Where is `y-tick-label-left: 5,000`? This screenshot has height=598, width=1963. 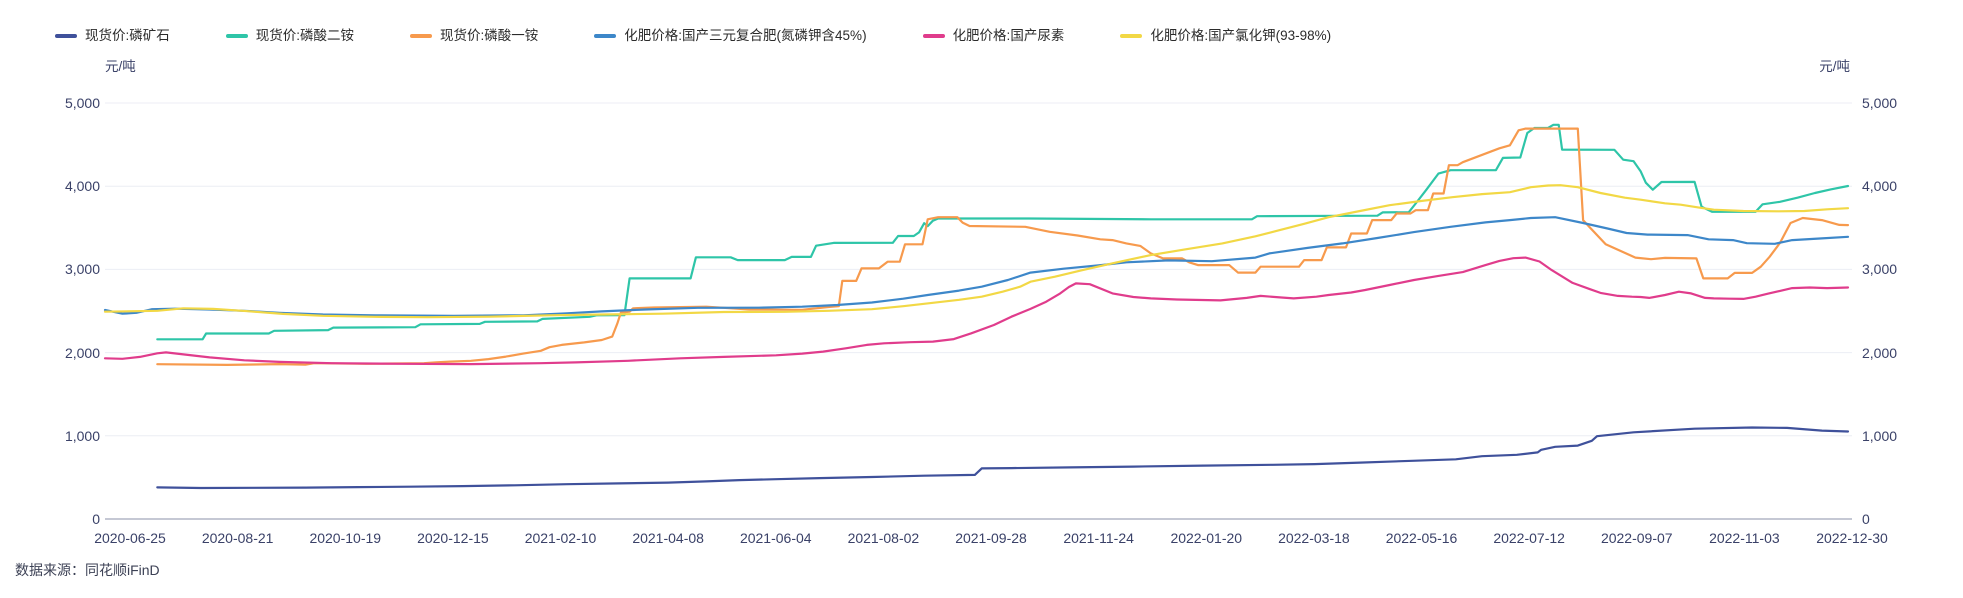 y-tick-label-left: 5,000 is located at coordinates (82, 103).